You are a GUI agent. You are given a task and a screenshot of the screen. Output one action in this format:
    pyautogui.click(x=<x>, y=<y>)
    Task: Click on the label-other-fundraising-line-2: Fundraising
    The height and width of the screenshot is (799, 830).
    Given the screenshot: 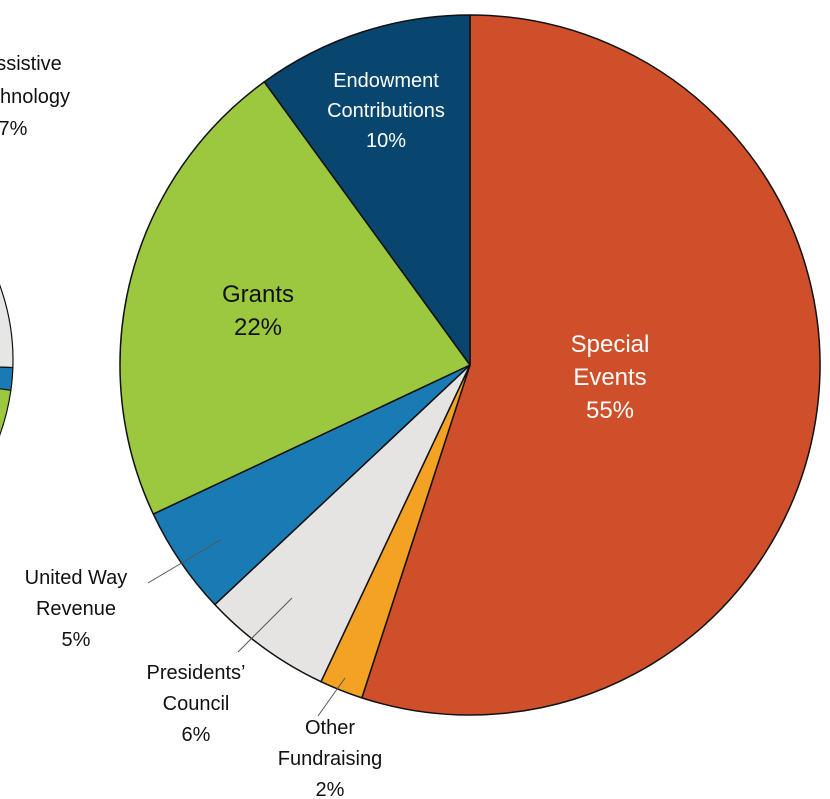 What is the action you would take?
    pyautogui.click(x=330, y=759)
    